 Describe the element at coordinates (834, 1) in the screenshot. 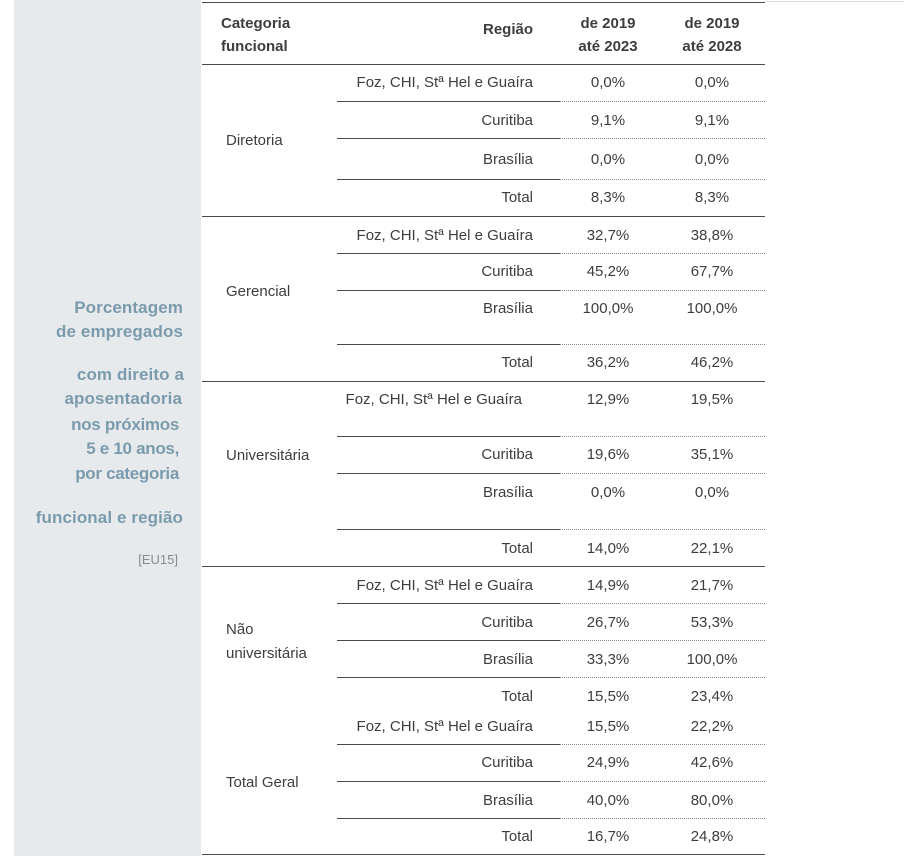

I see `top-rule` at that location.